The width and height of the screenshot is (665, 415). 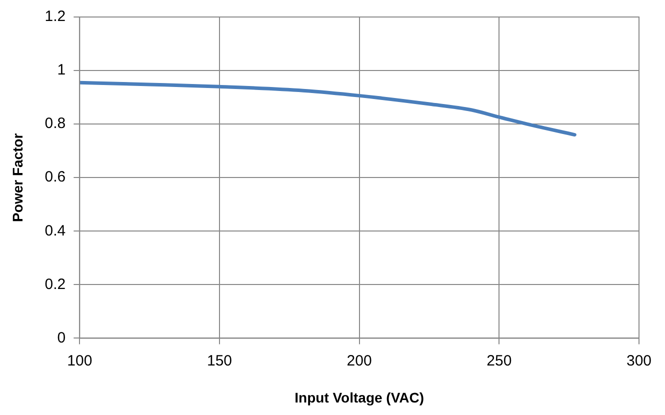 What do you see at coordinates (55, 284) in the screenshot?
I see `y-tick-label: 0.2` at bounding box center [55, 284].